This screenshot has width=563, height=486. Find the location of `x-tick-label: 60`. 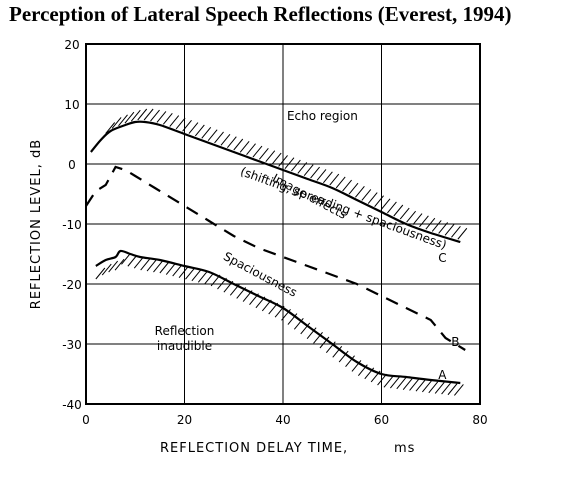

x-tick-label: 60 is located at coordinates (381, 420).